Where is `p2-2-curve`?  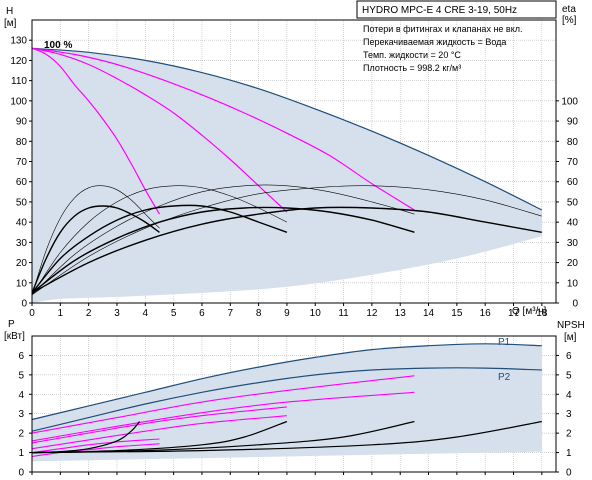 p2-2-curve is located at coordinates (159, 432).